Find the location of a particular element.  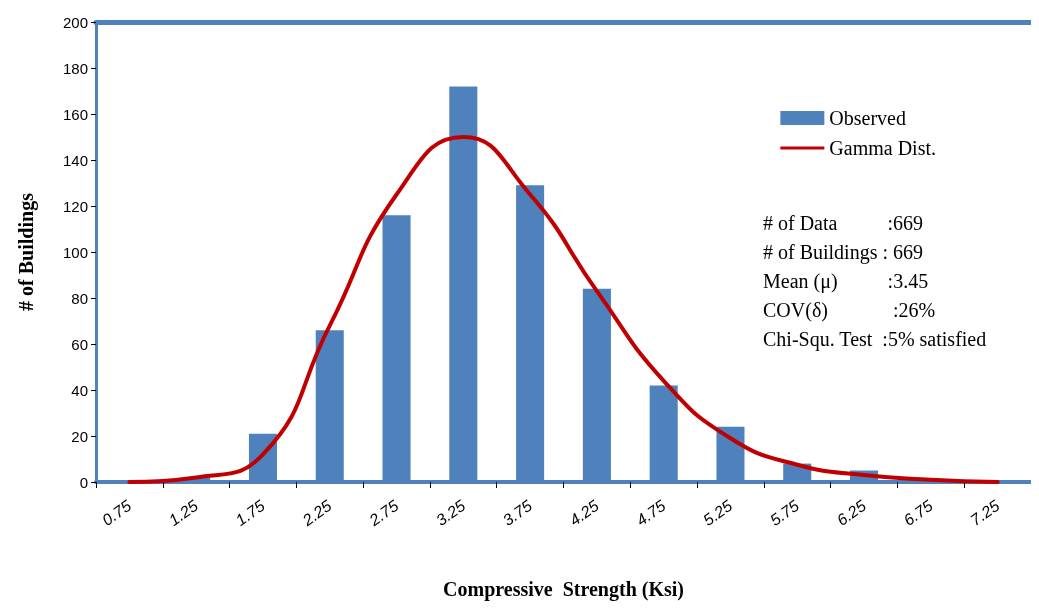

y-tick-label: 200 is located at coordinates (75, 22).